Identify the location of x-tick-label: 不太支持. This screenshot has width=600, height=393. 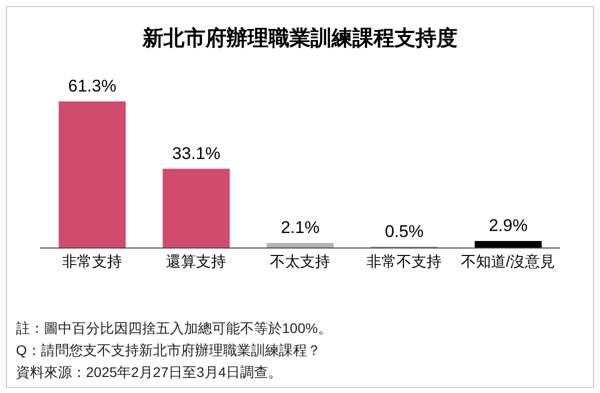
(300, 262).